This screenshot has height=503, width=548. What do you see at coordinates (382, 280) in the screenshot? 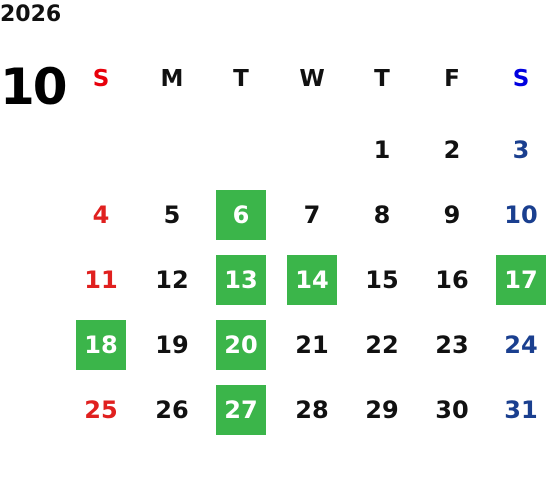
I see `day: 15` at bounding box center [382, 280].